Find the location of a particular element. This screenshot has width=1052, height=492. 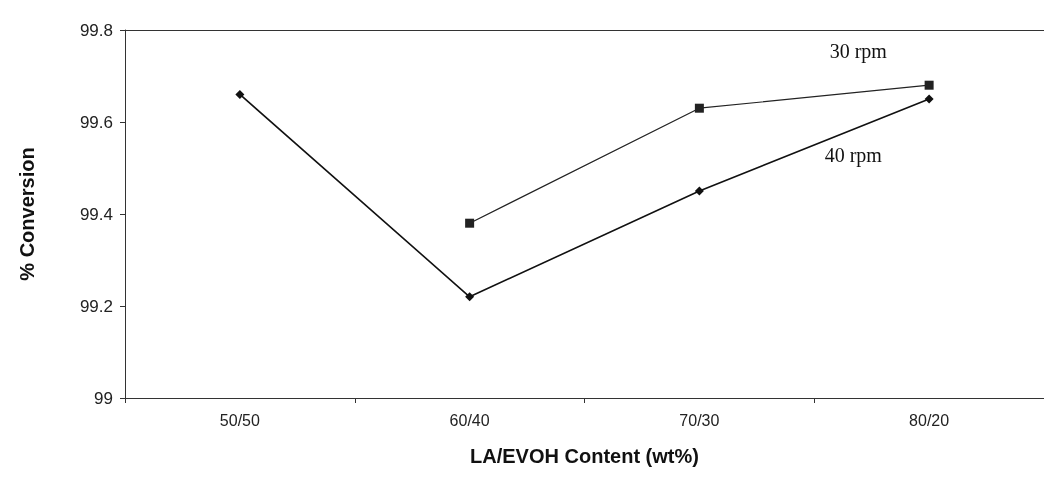

y-tick-label: 99 is located at coordinates (103, 398).